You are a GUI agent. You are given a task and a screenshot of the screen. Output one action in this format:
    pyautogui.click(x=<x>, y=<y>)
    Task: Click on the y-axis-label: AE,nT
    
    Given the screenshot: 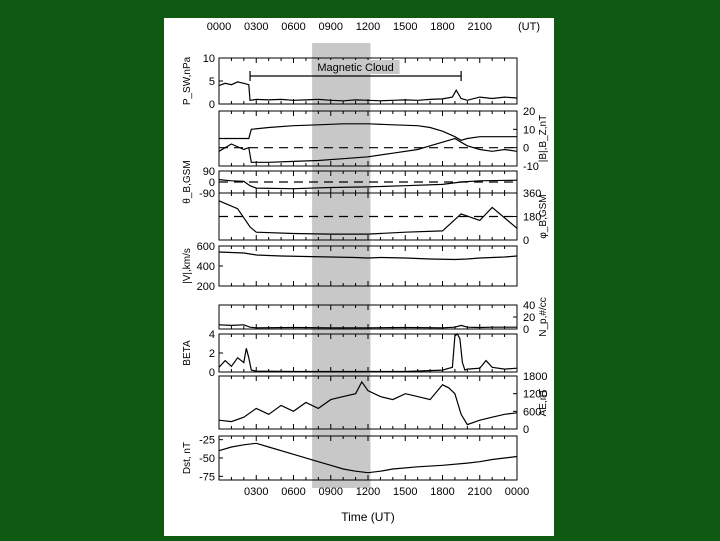 What is the action you would take?
    pyautogui.click(x=543, y=403)
    